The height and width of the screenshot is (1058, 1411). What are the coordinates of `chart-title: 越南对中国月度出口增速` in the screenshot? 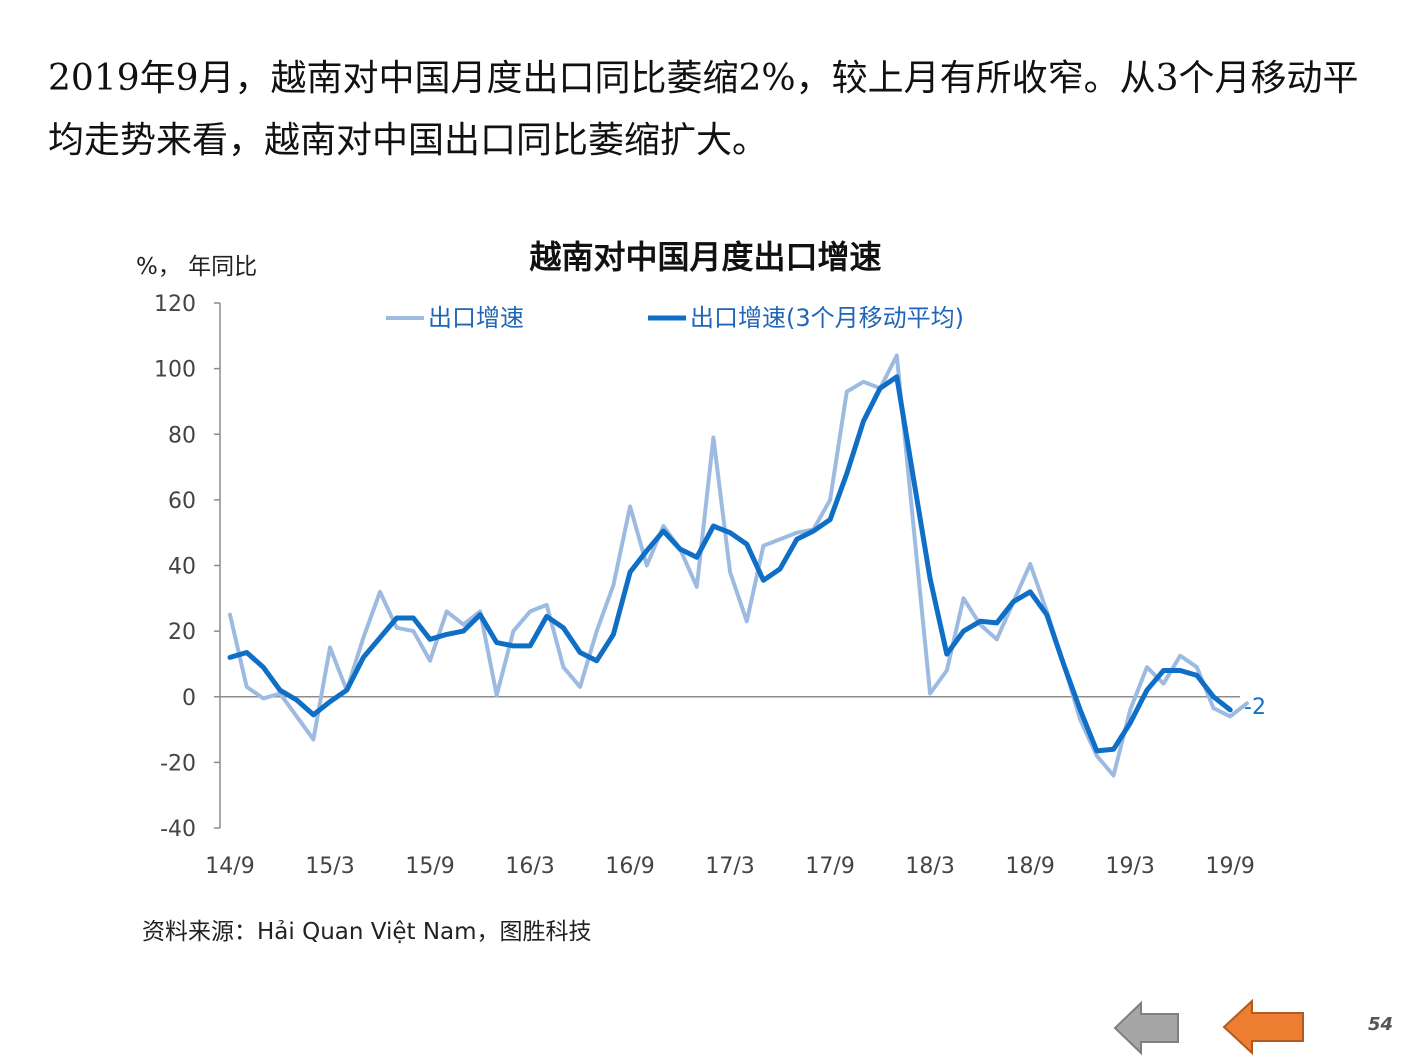 It's located at (705, 257).